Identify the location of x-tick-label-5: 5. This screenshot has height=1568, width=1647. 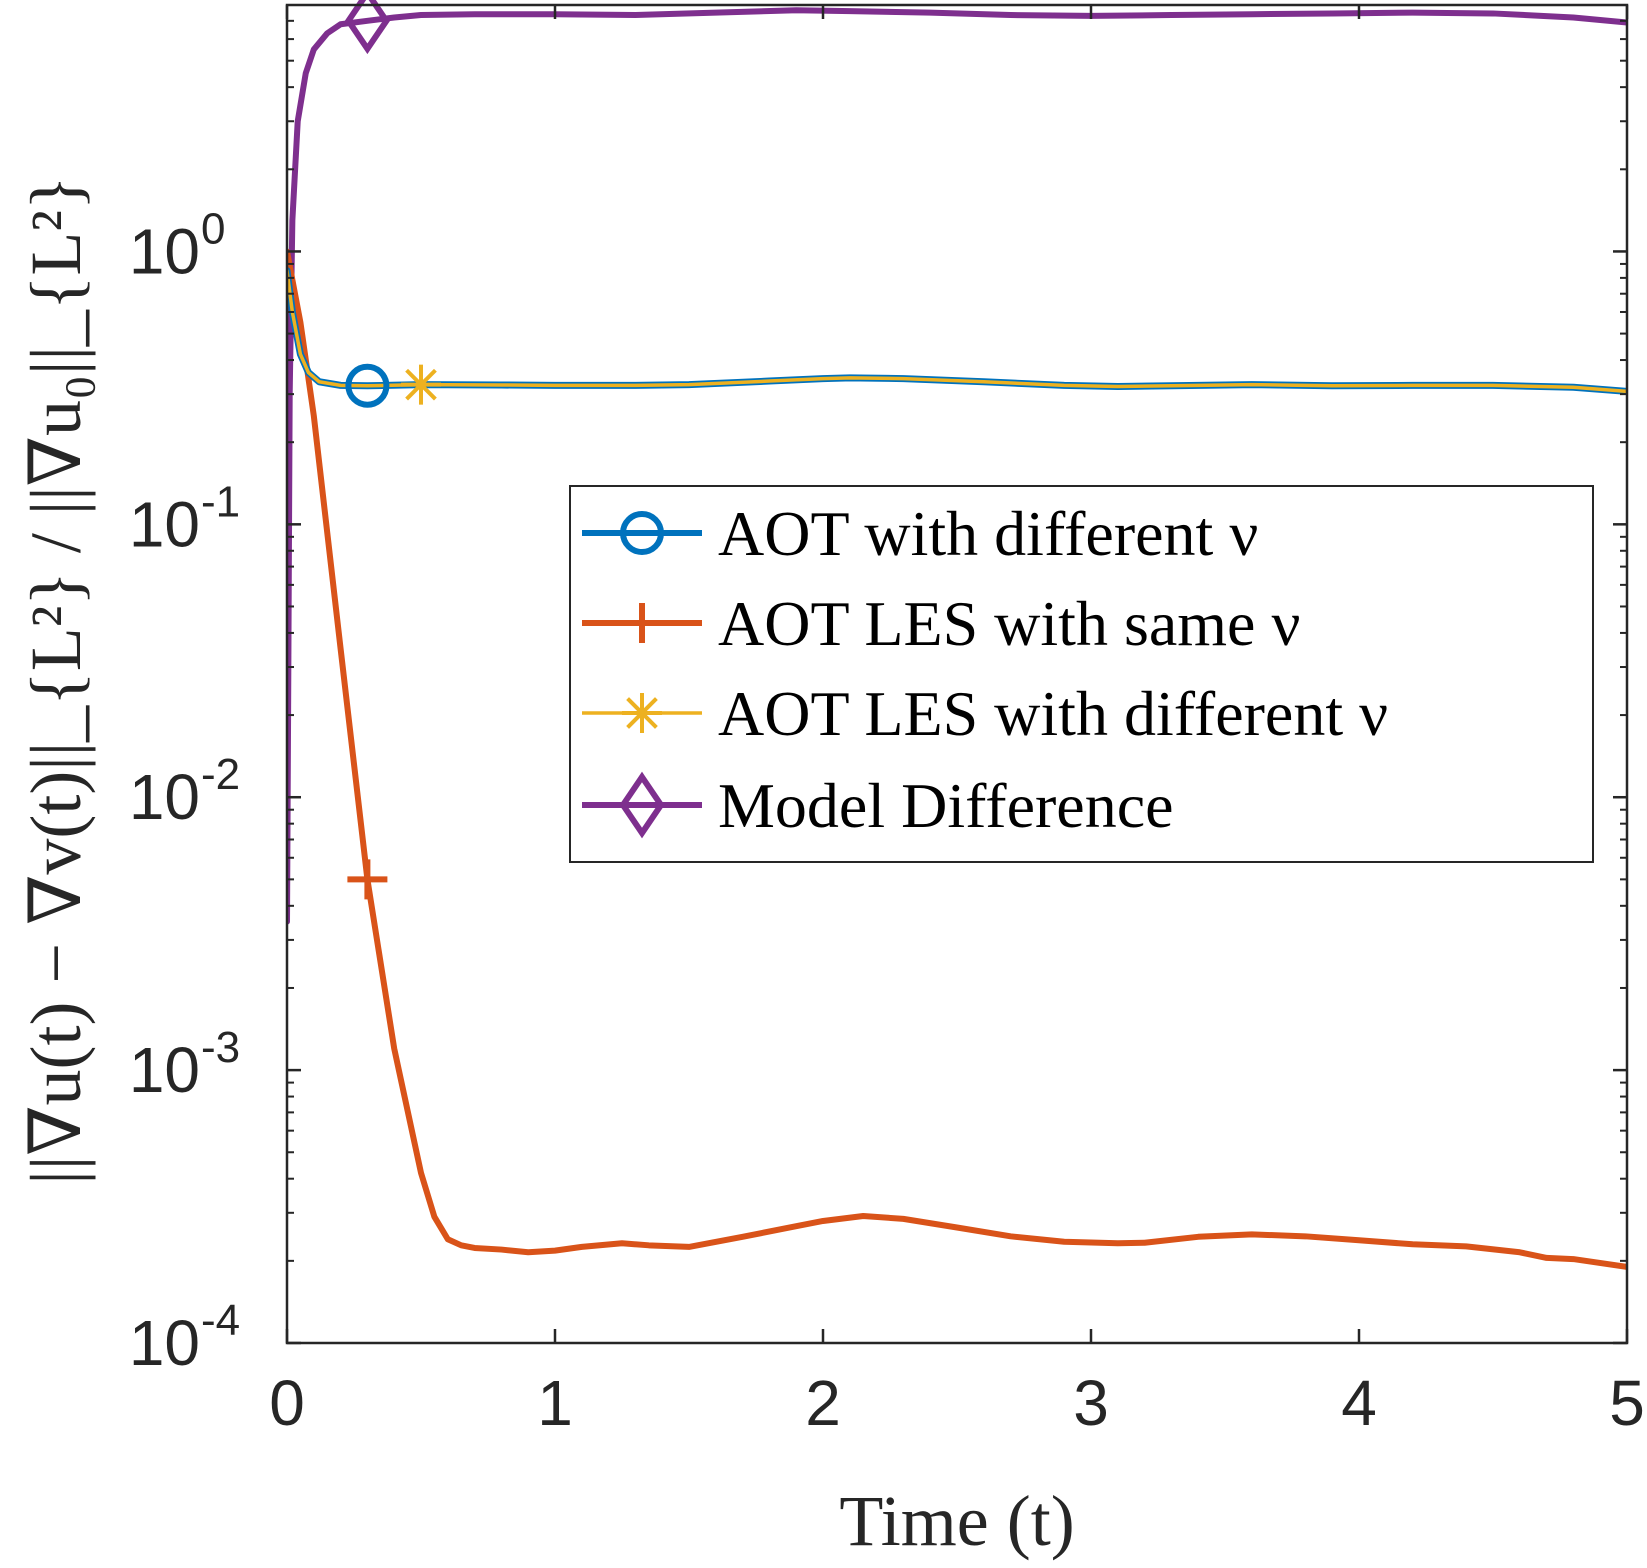
(1627, 1403).